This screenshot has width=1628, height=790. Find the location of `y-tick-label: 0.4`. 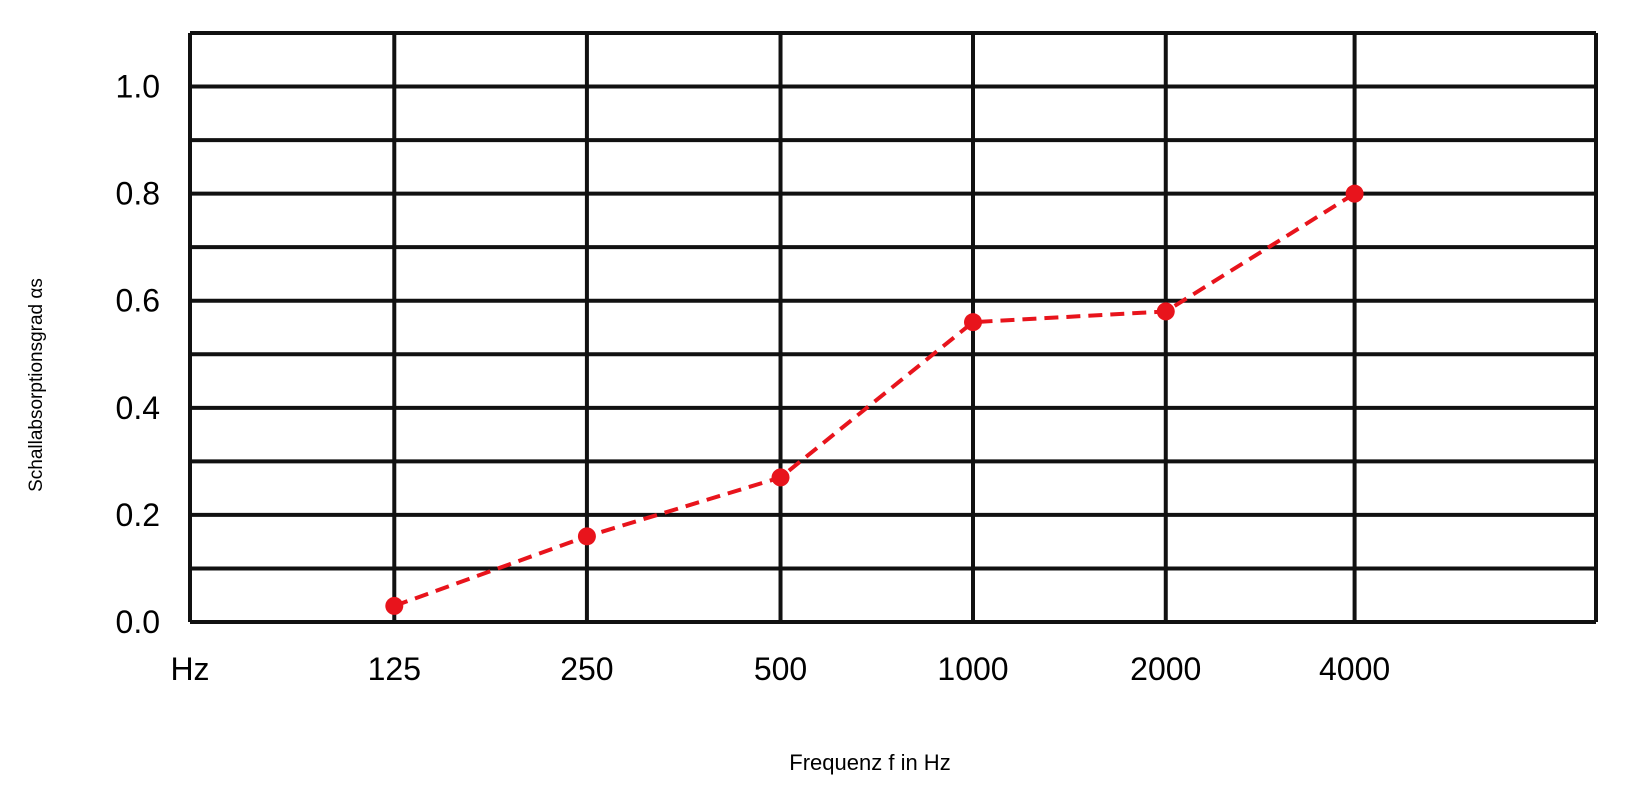

y-tick-label: 0.4 is located at coordinates (138, 408).